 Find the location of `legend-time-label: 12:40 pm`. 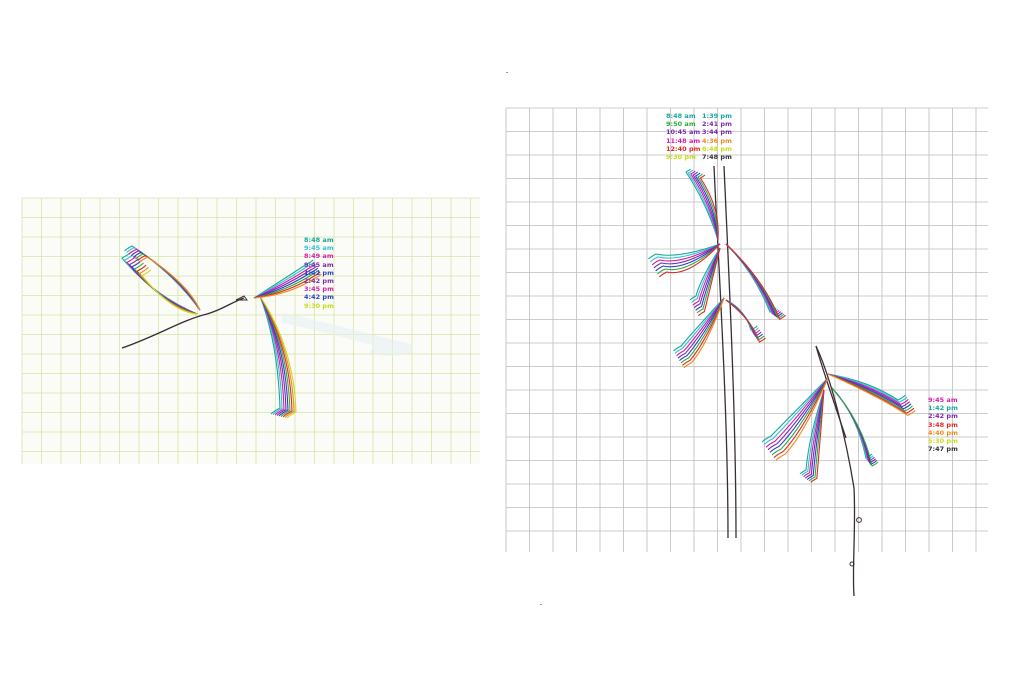

legend-time-label: 12:40 pm is located at coordinates (683, 148).